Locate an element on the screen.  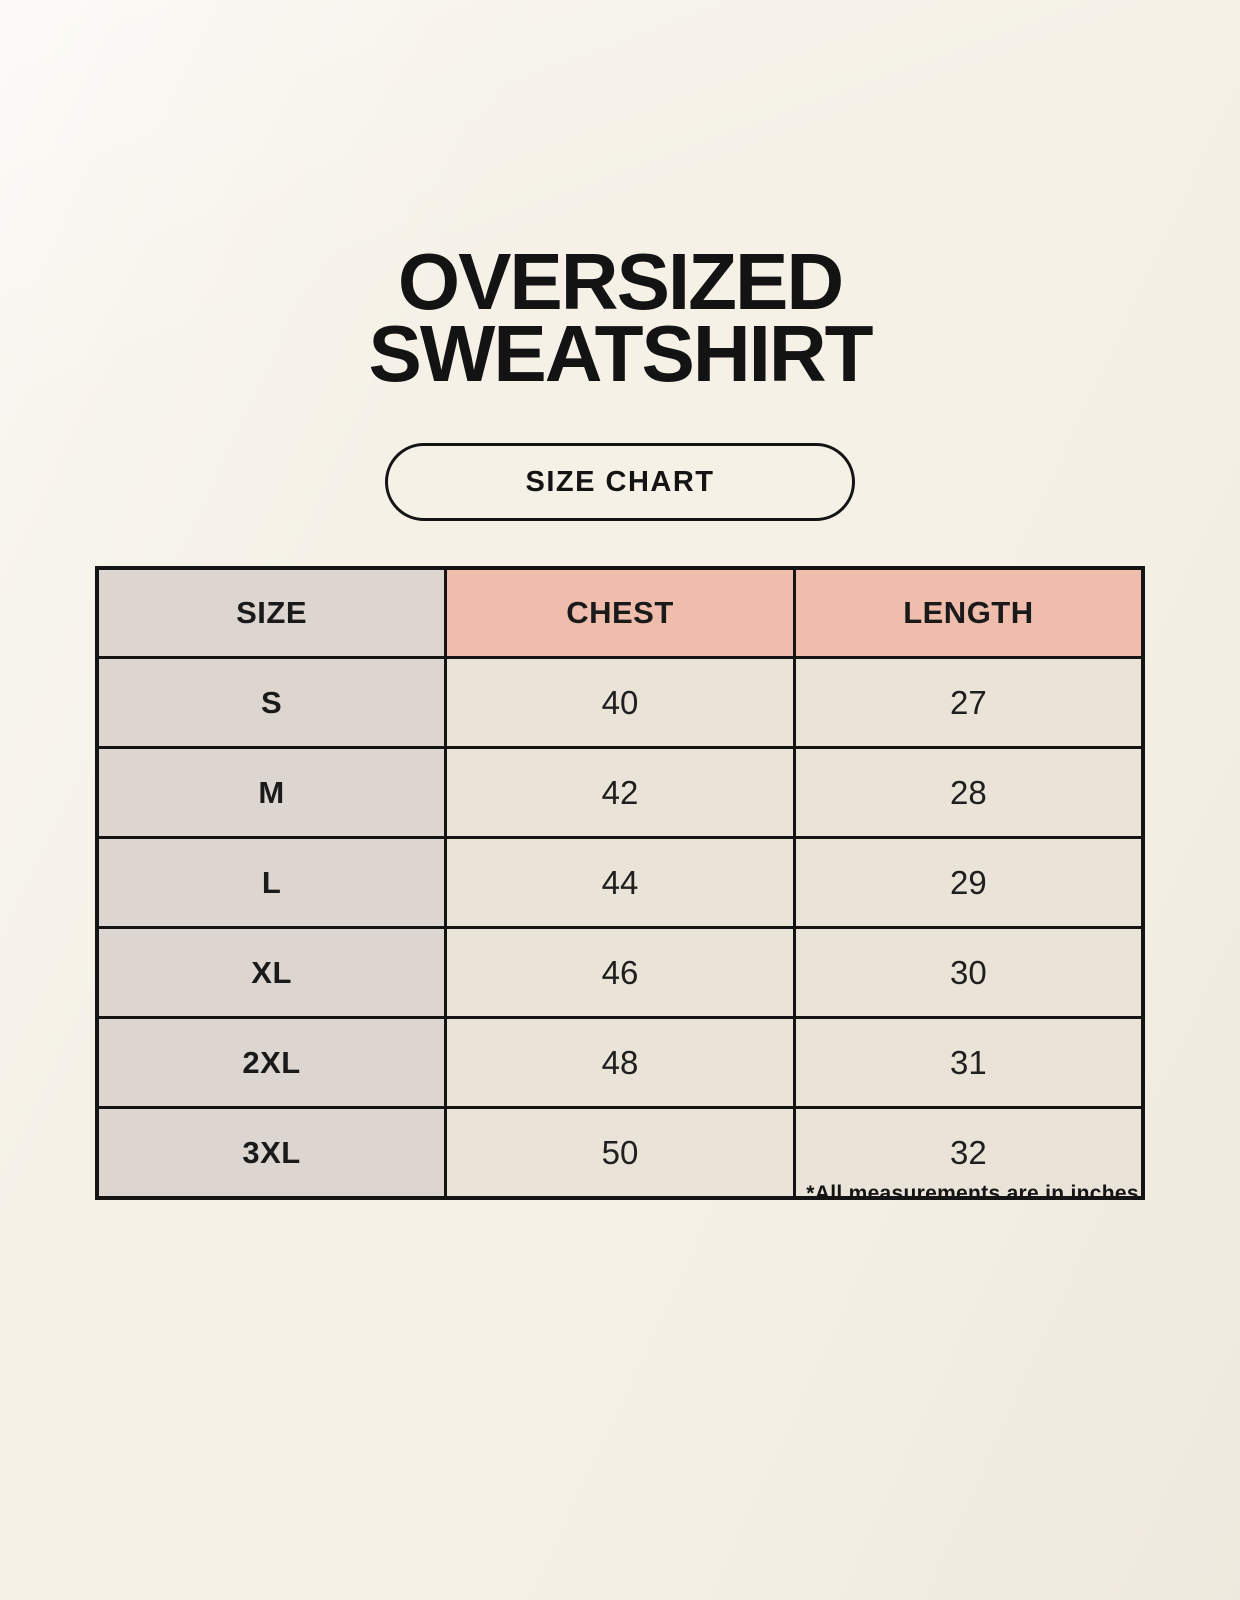
table-row: XL 46 30 is located at coordinates (620, 972).